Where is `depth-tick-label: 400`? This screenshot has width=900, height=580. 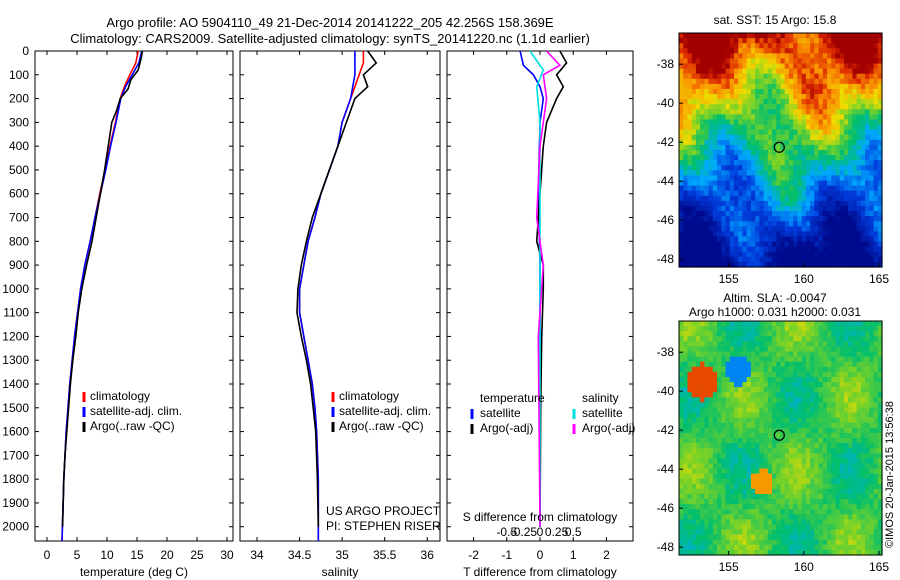 depth-tick-label: 400 is located at coordinates (19, 146).